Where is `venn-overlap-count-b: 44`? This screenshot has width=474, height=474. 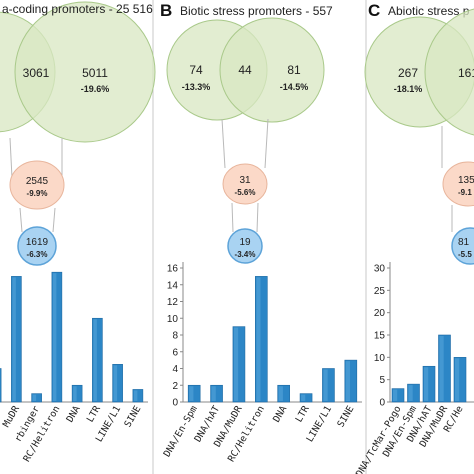 venn-overlap-count-b: 44 is located at coordinates (245, 70).